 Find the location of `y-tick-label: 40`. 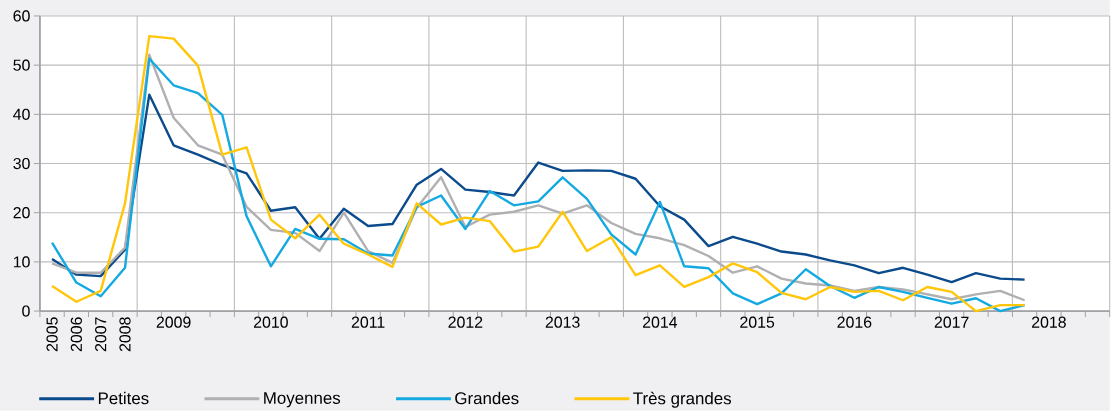

y-tick-label: 40 is located at coordinates (21, 114).